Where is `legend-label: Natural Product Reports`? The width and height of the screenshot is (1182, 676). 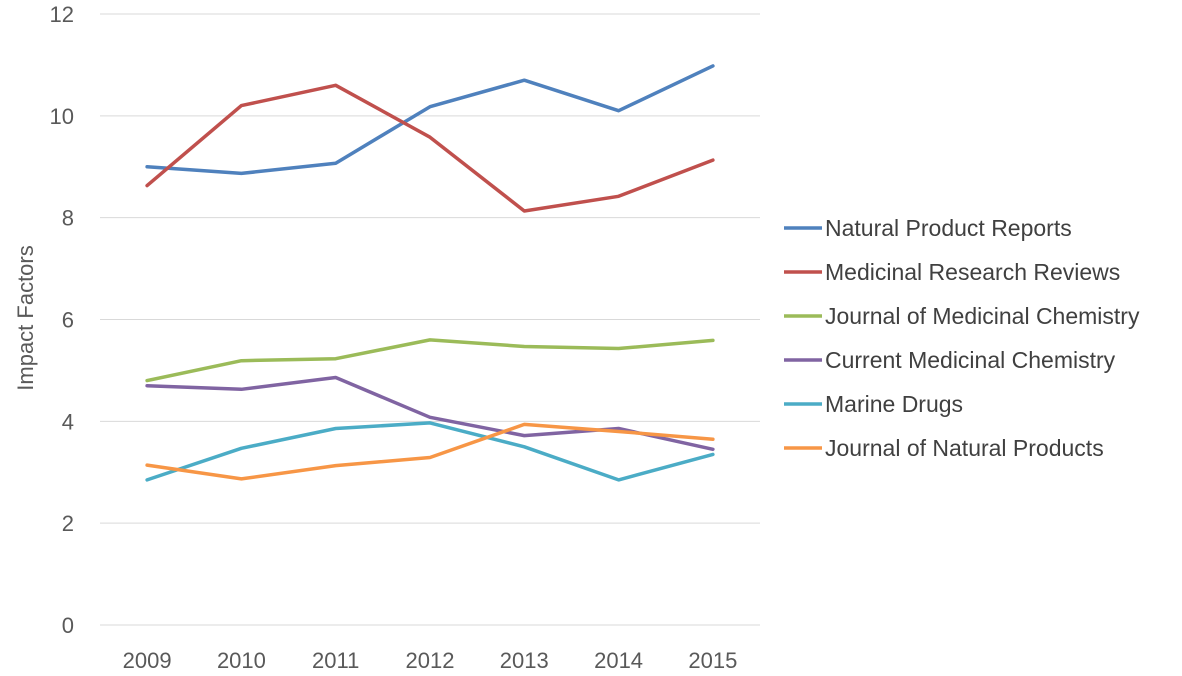
legend-label: Natural Product Reports is located at coordinates (948, 228).